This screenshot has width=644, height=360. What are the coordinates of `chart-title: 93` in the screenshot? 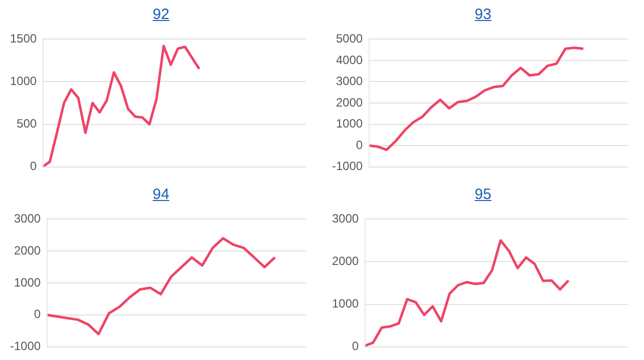 It's located at (483, 14).